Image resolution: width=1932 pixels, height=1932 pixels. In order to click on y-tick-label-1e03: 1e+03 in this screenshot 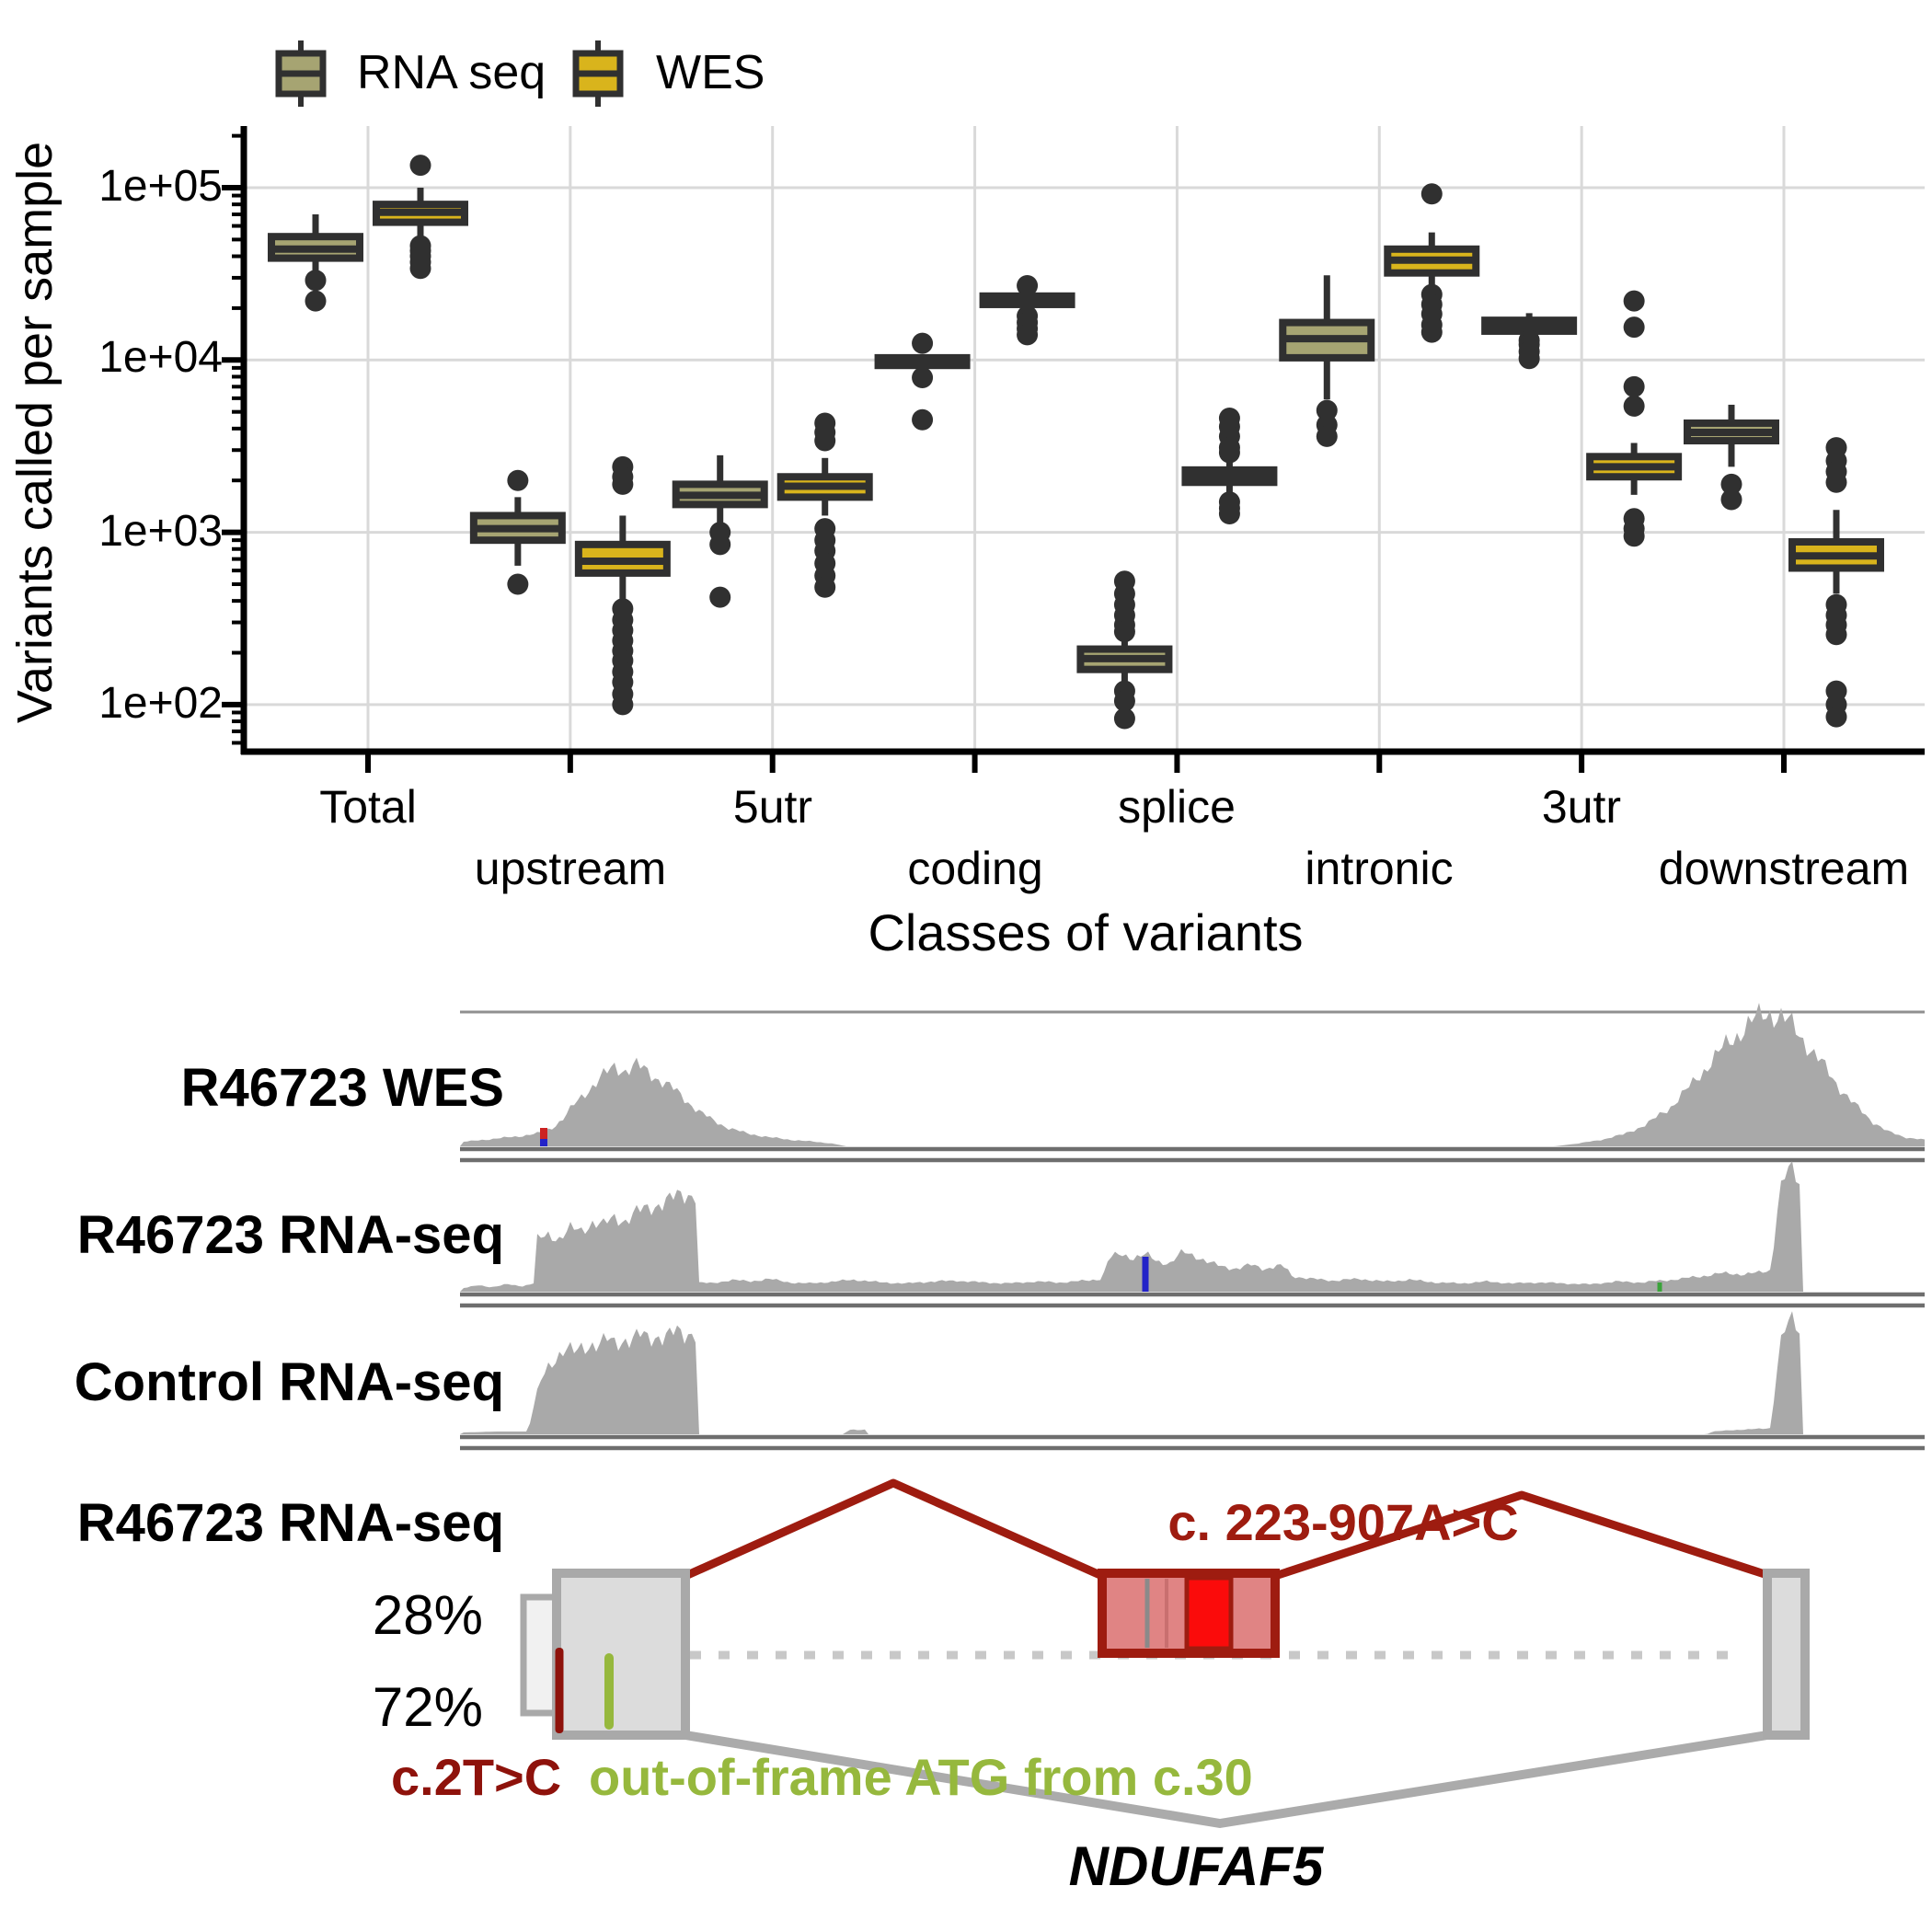, I will do `click(160, 531)`.